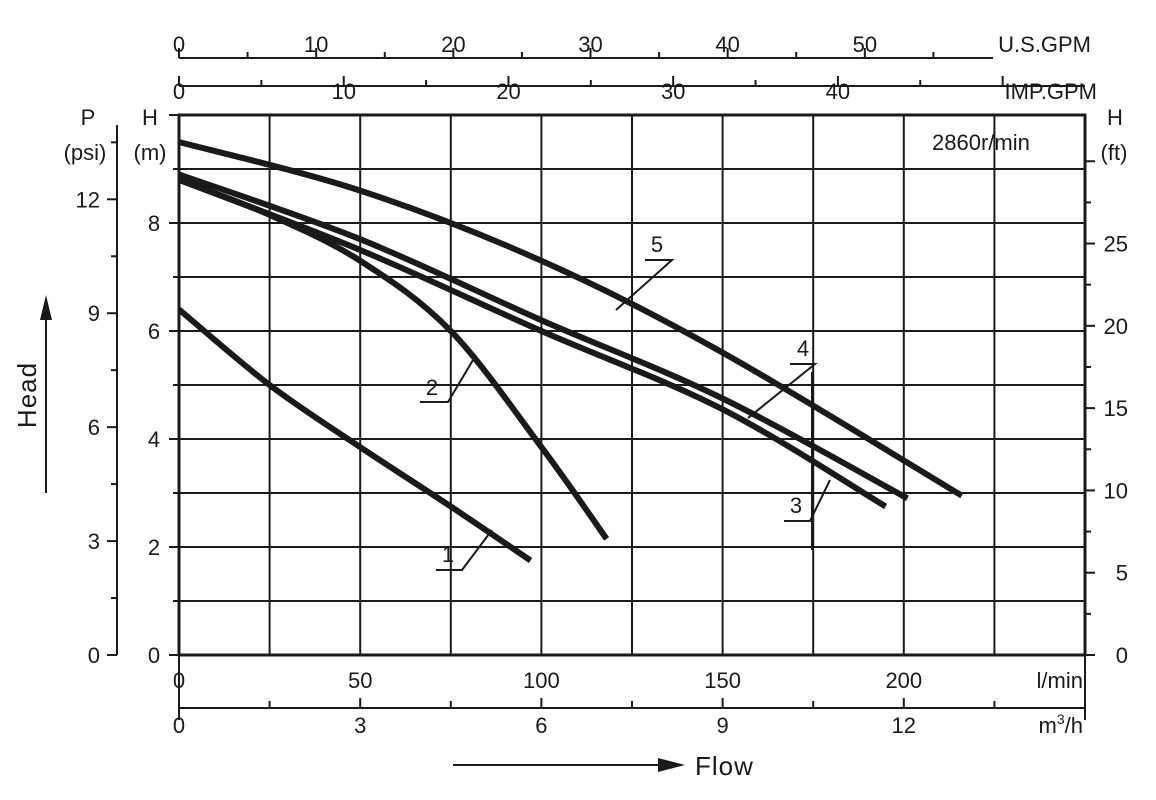  Describe the element at coordinates (673, 91) in the screenshot. I see `impgpm-tick-label: 30` at that location.